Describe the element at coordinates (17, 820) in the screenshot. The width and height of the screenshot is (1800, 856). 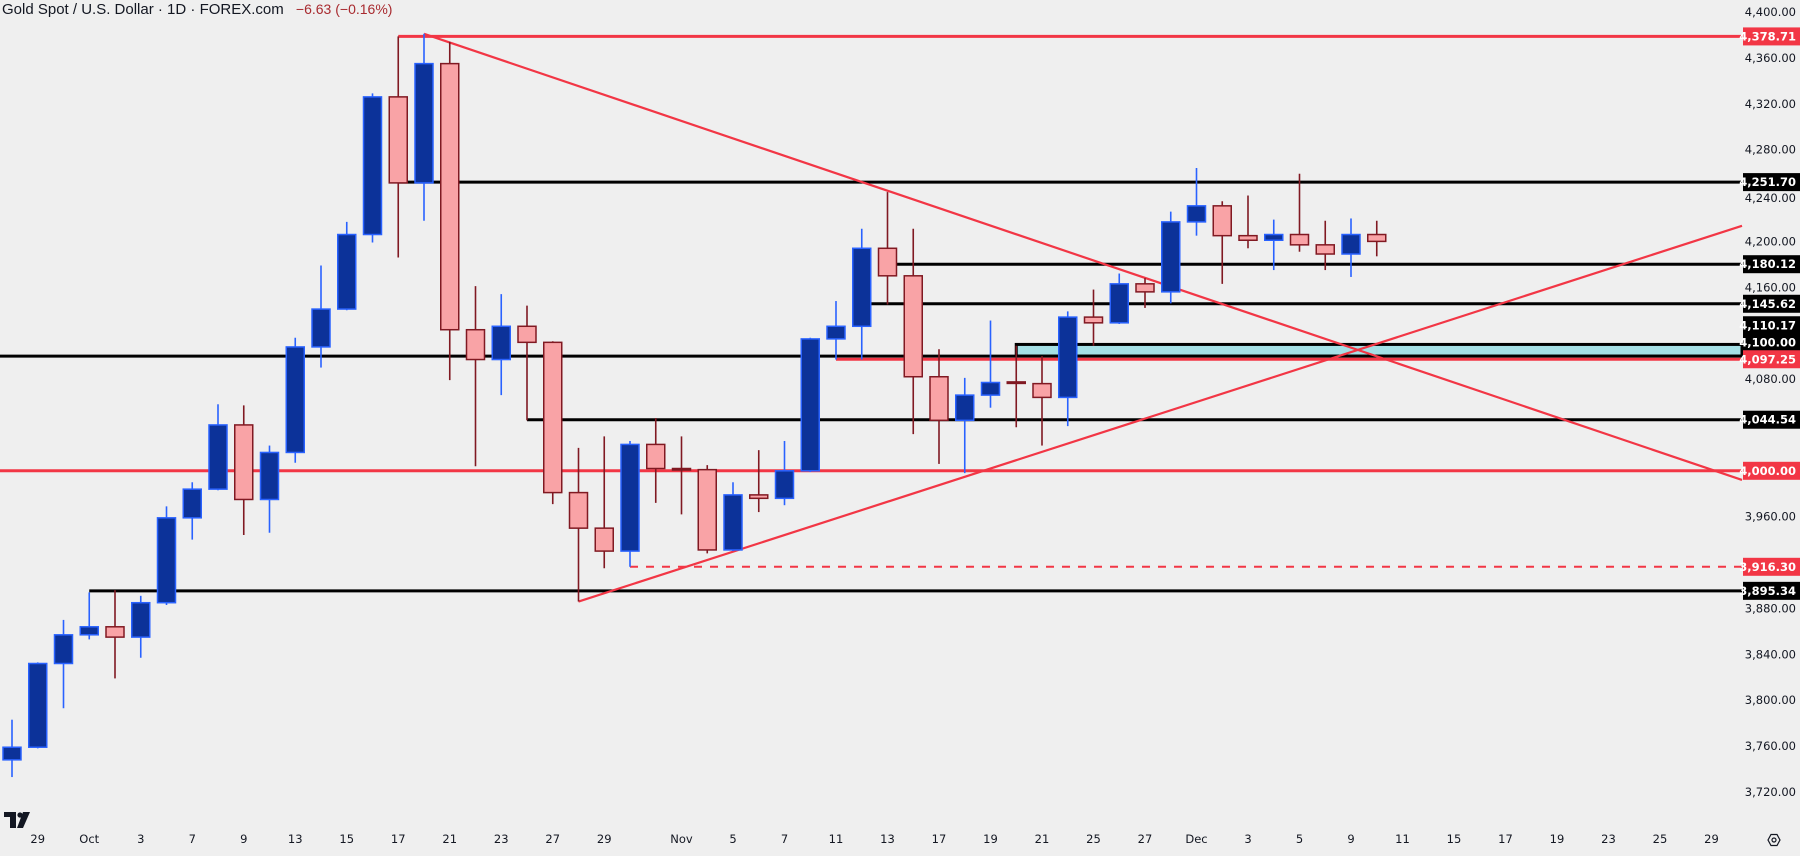
I see `tradingview-logo` at that location.